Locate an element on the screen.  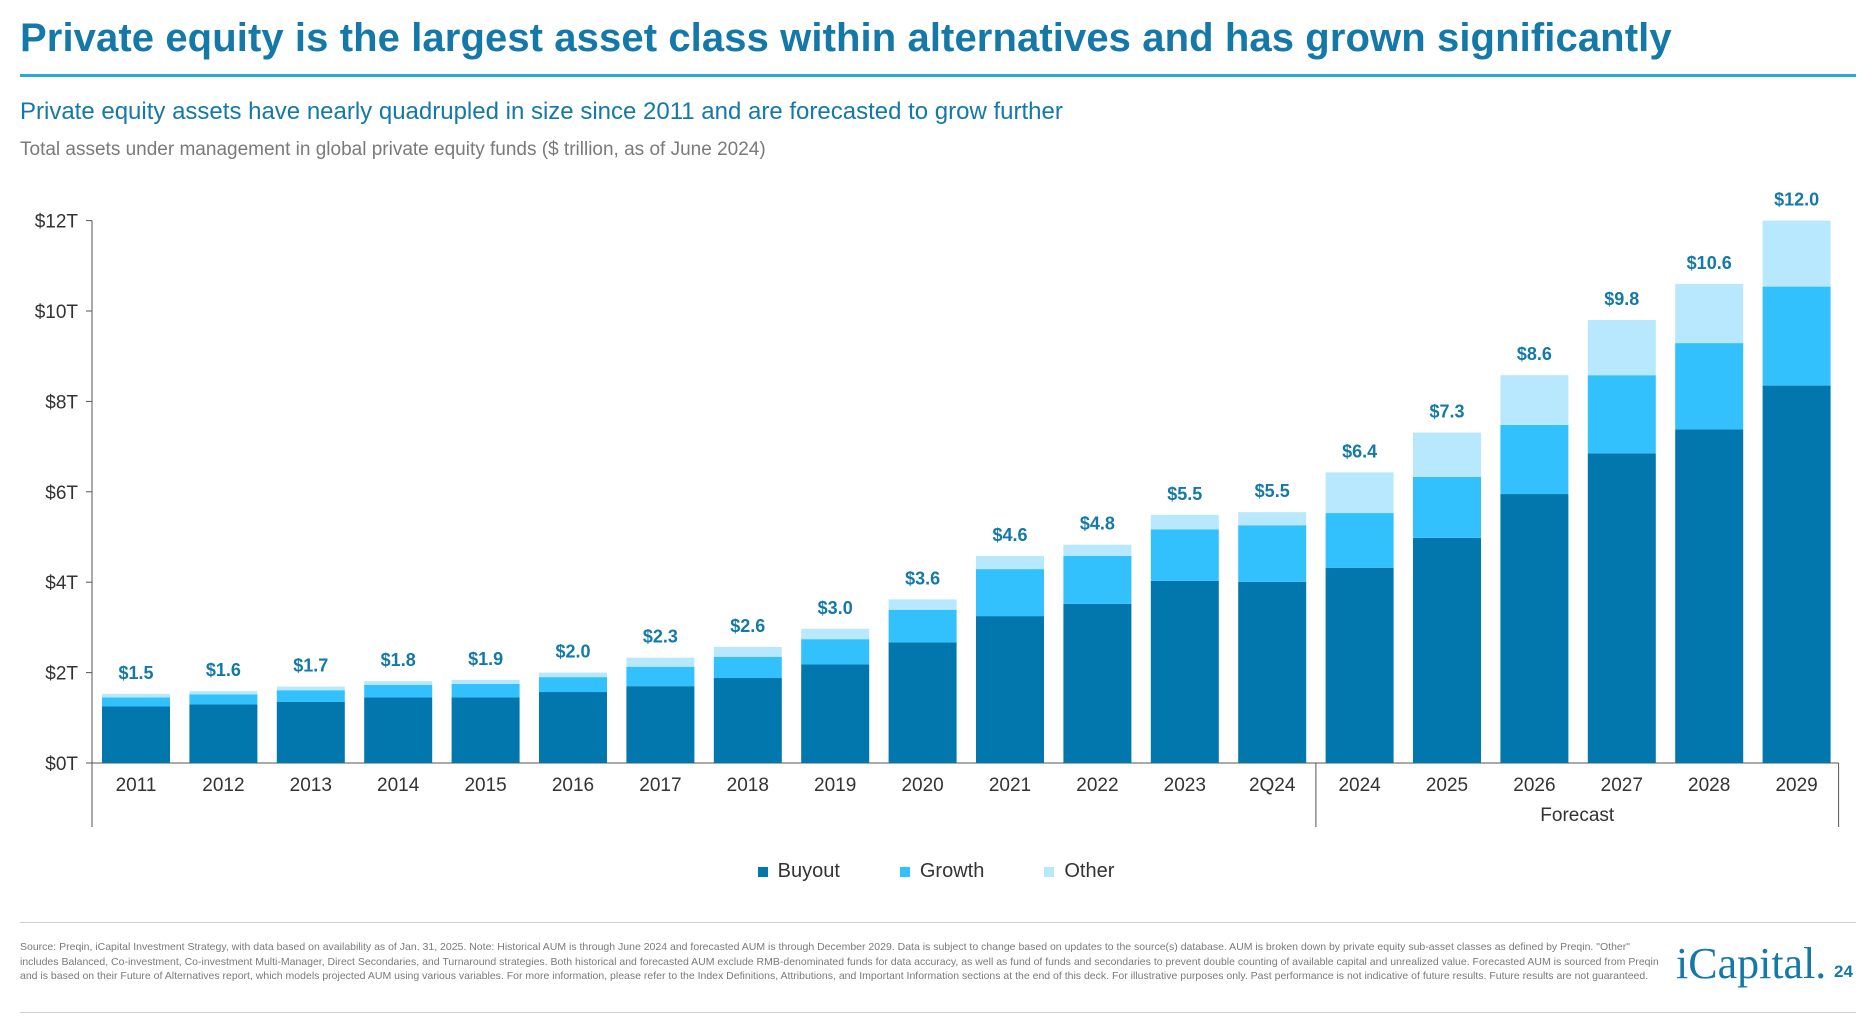
bar-growth-2018 is located at coordinates (747, 667).